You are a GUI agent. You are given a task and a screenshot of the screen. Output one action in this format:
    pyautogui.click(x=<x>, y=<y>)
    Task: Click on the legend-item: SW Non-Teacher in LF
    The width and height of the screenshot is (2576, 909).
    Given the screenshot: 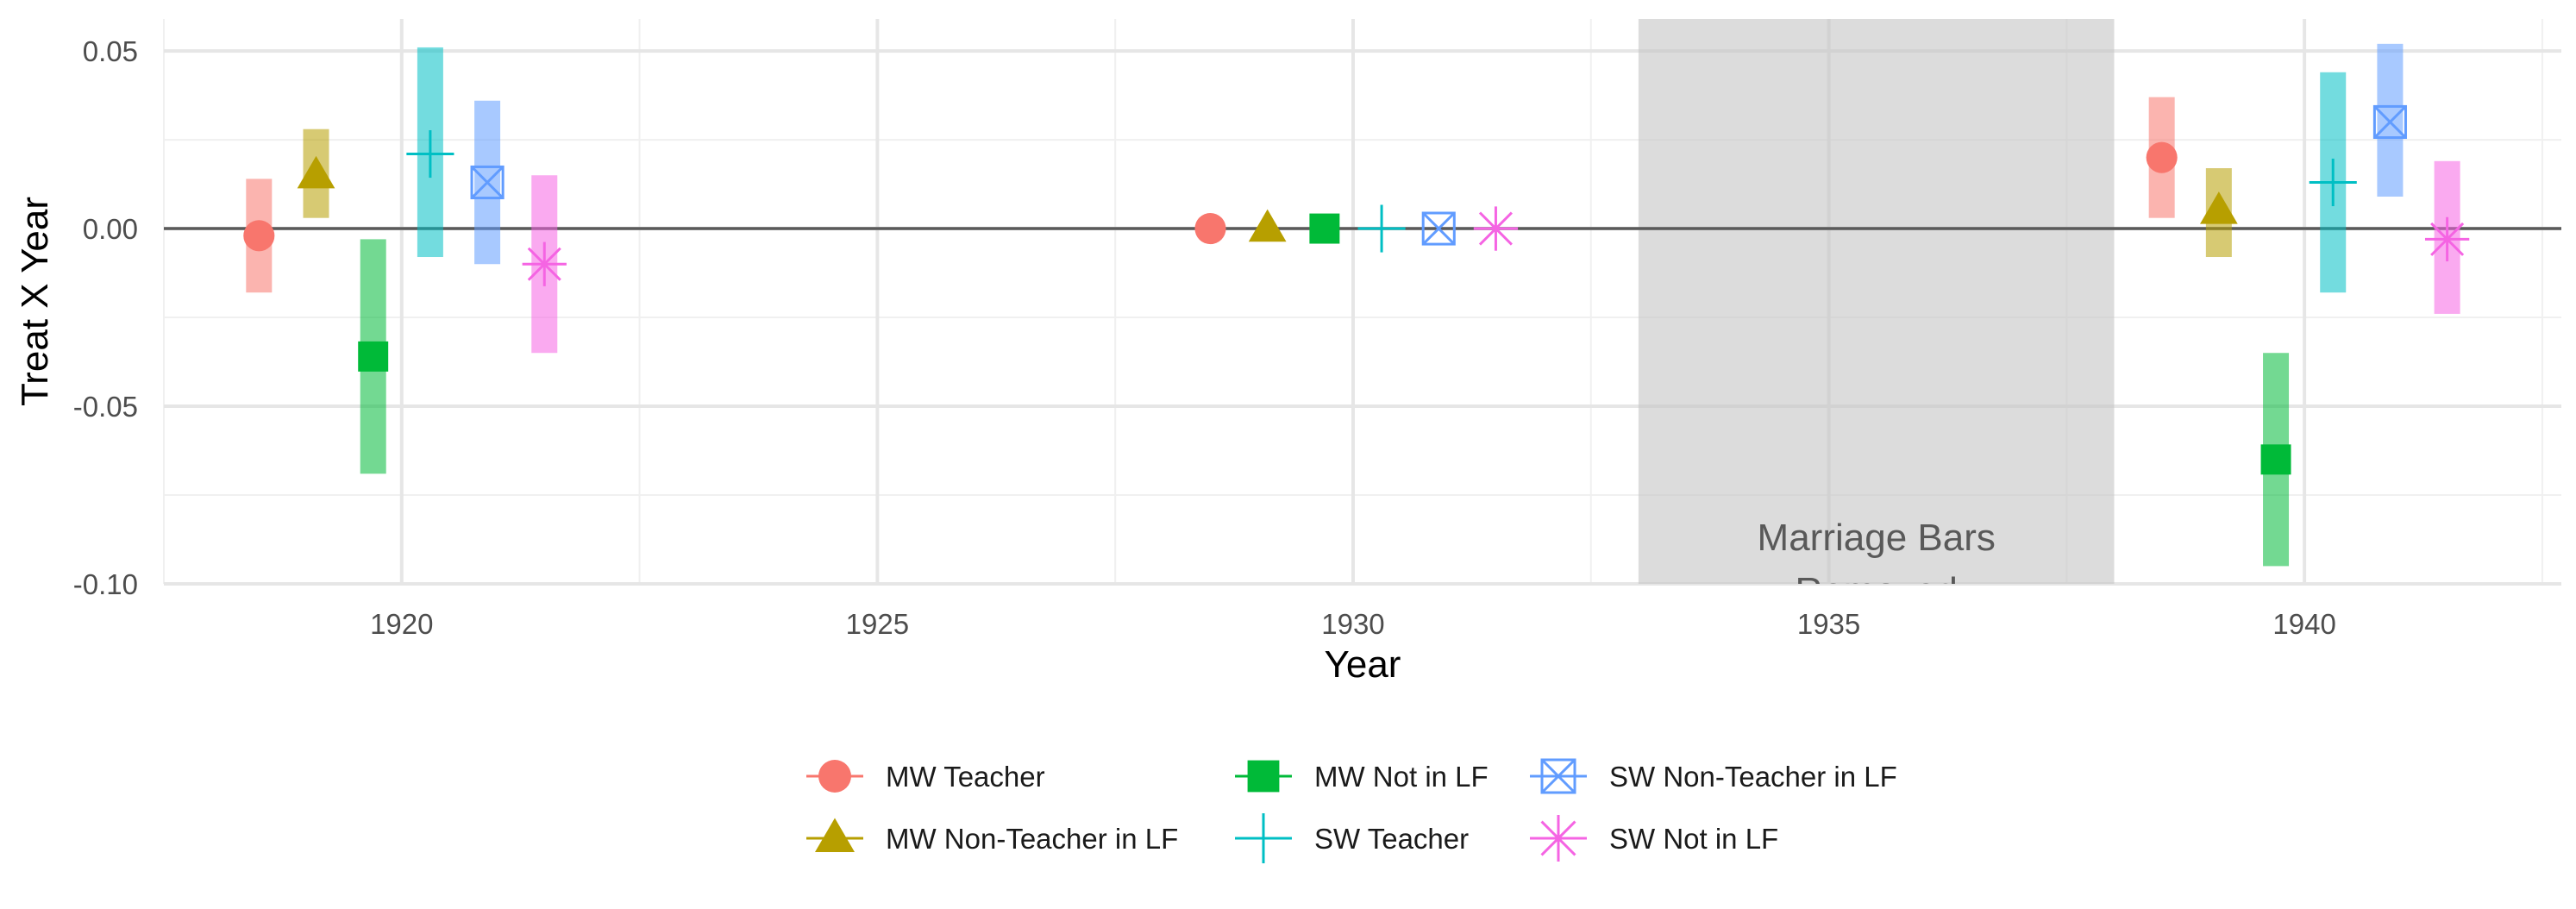 What is the action you would take?
    pyautogui.click(x=1713, y=776)
    